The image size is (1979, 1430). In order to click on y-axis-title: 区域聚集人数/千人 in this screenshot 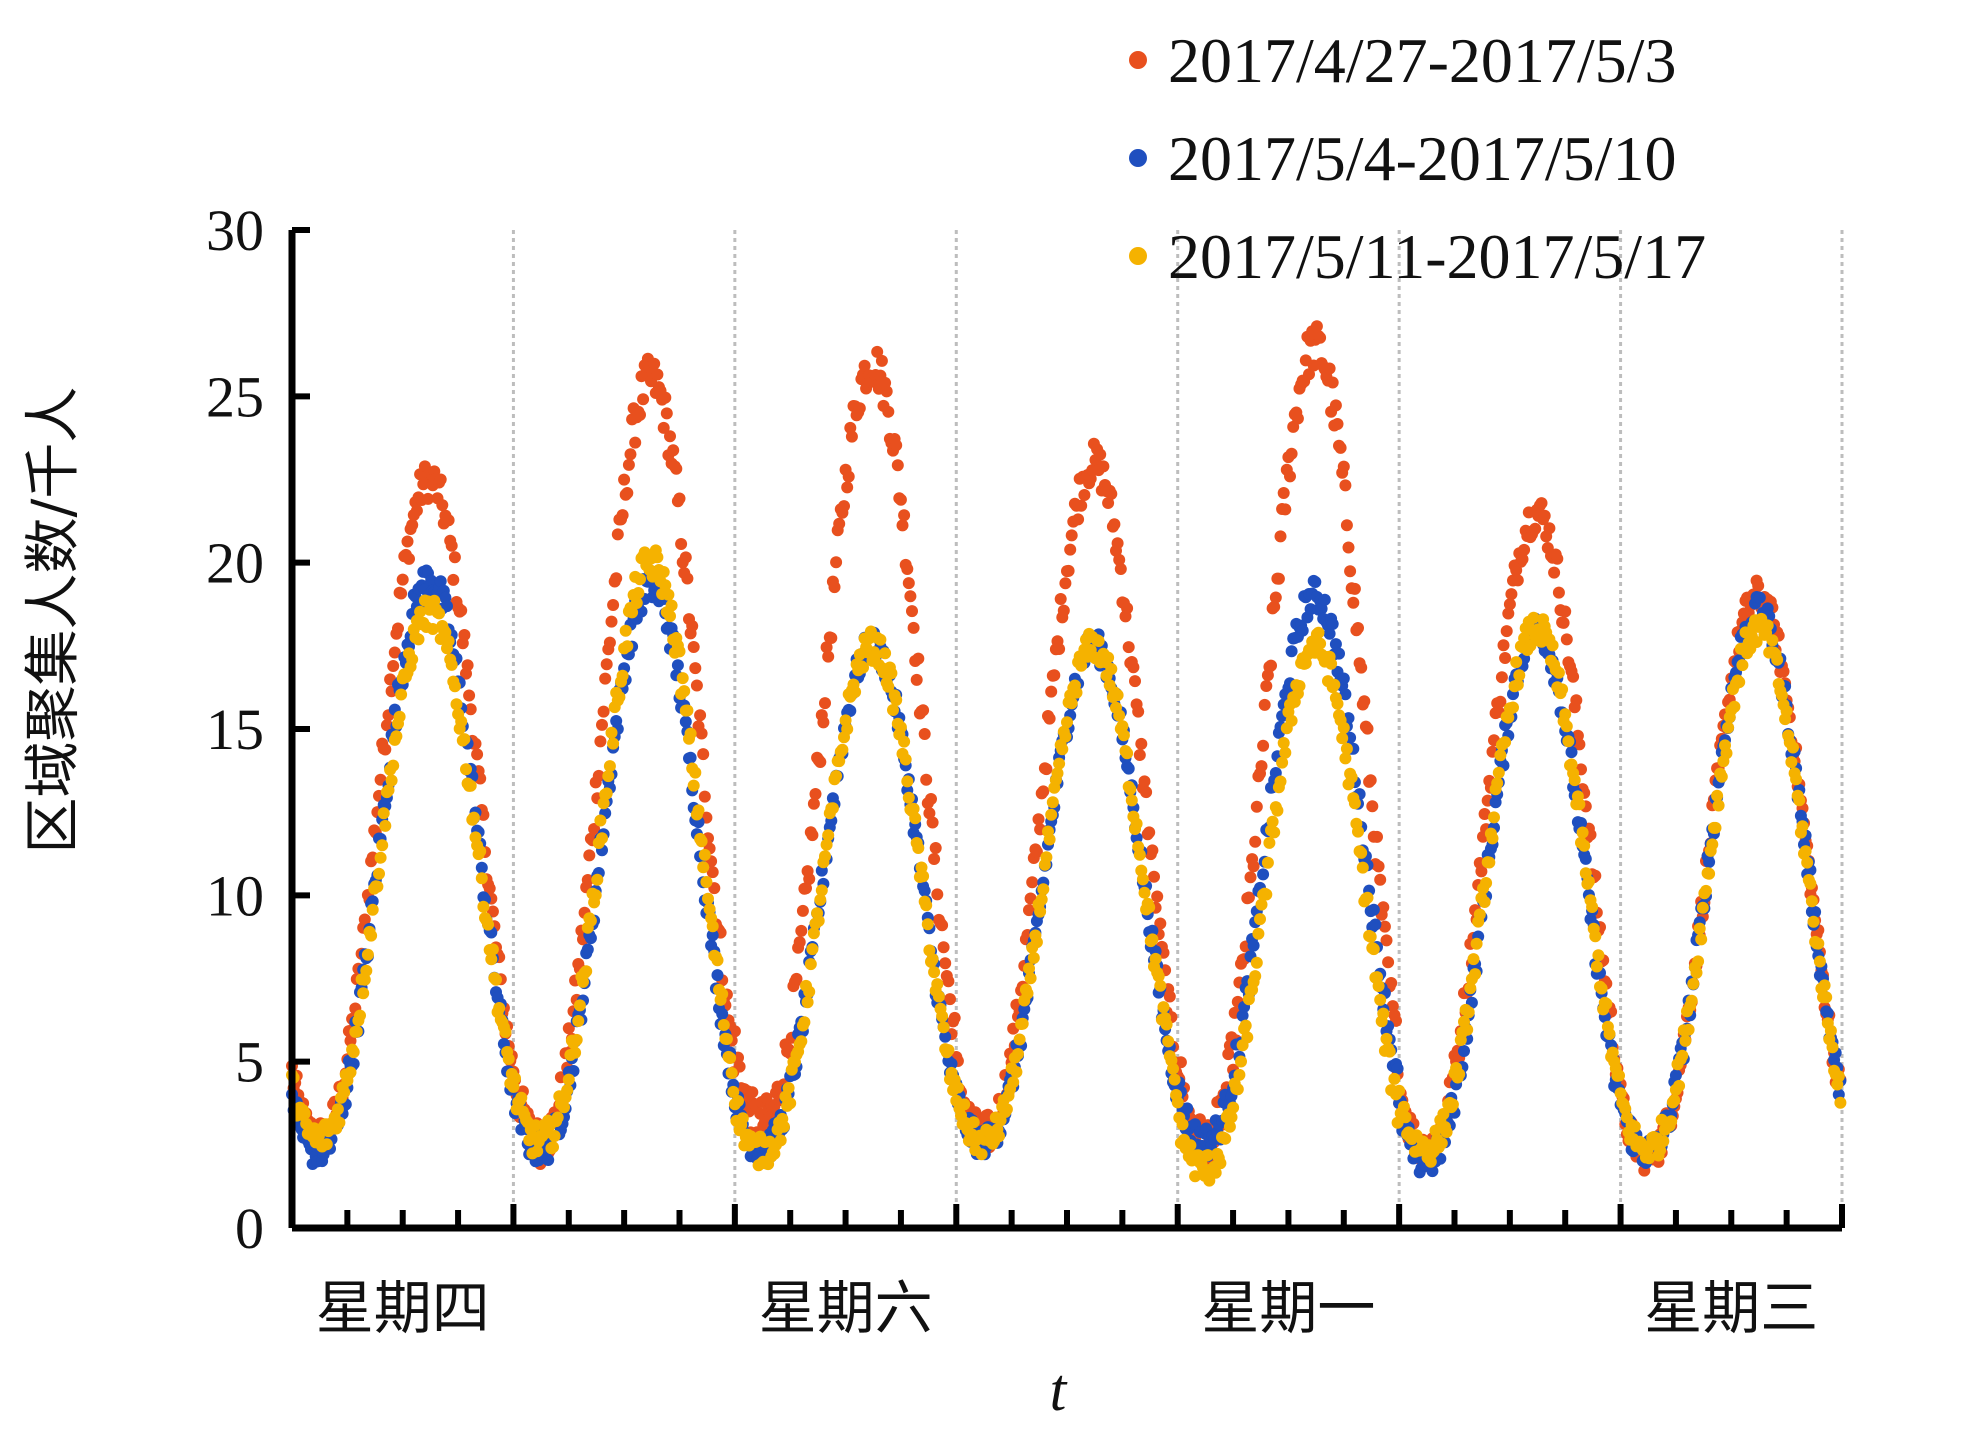, I will do `click(53, 620)`.